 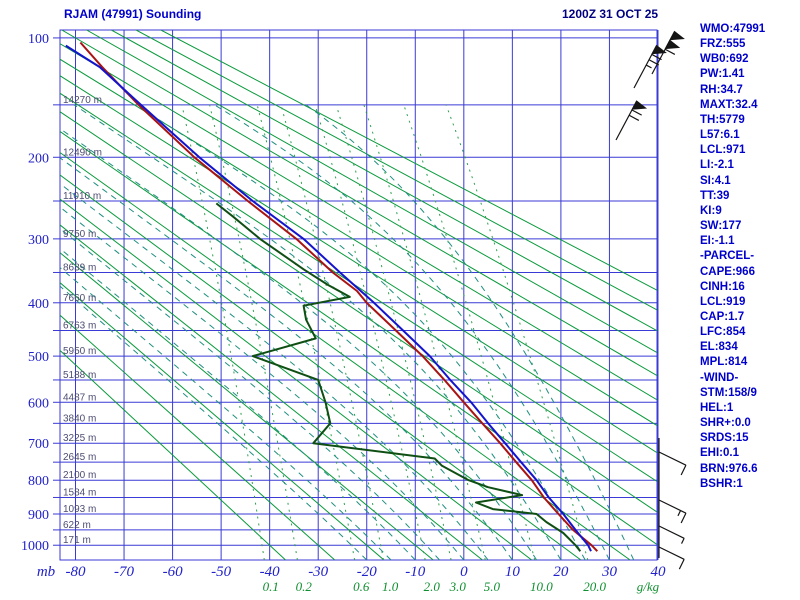 I want to click on stat-line: KI:9, so click(x=711, y=210).